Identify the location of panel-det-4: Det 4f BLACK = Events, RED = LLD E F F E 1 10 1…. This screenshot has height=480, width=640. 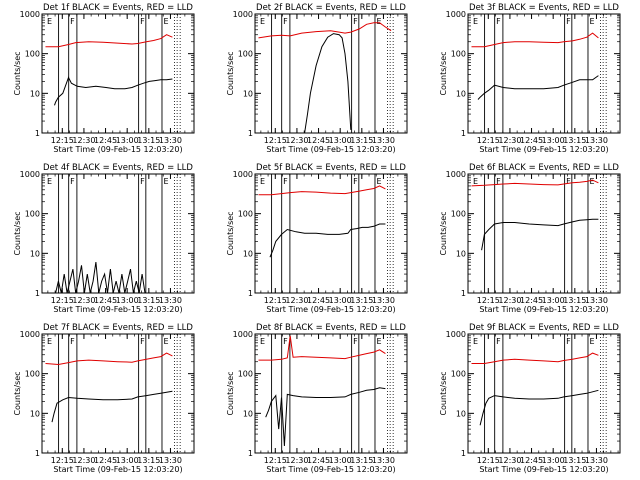
(104, 238).